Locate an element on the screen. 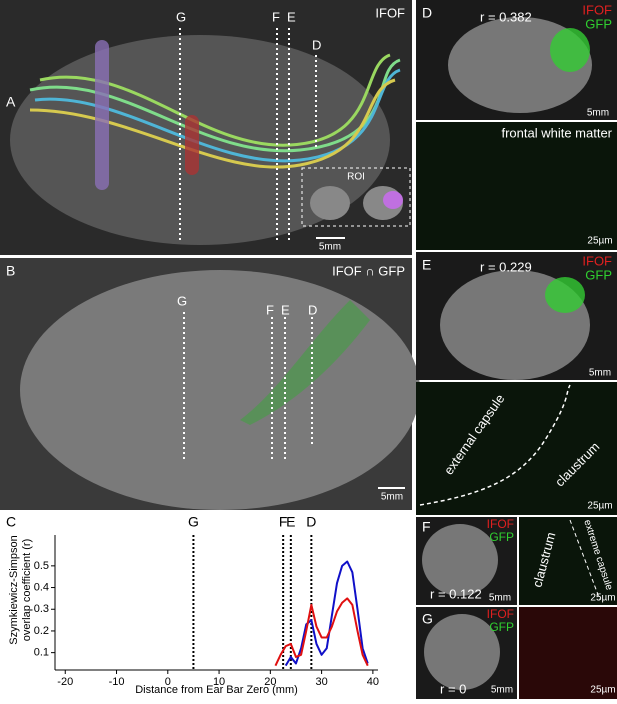  panel-label: F is located at coordinates (426, 527).